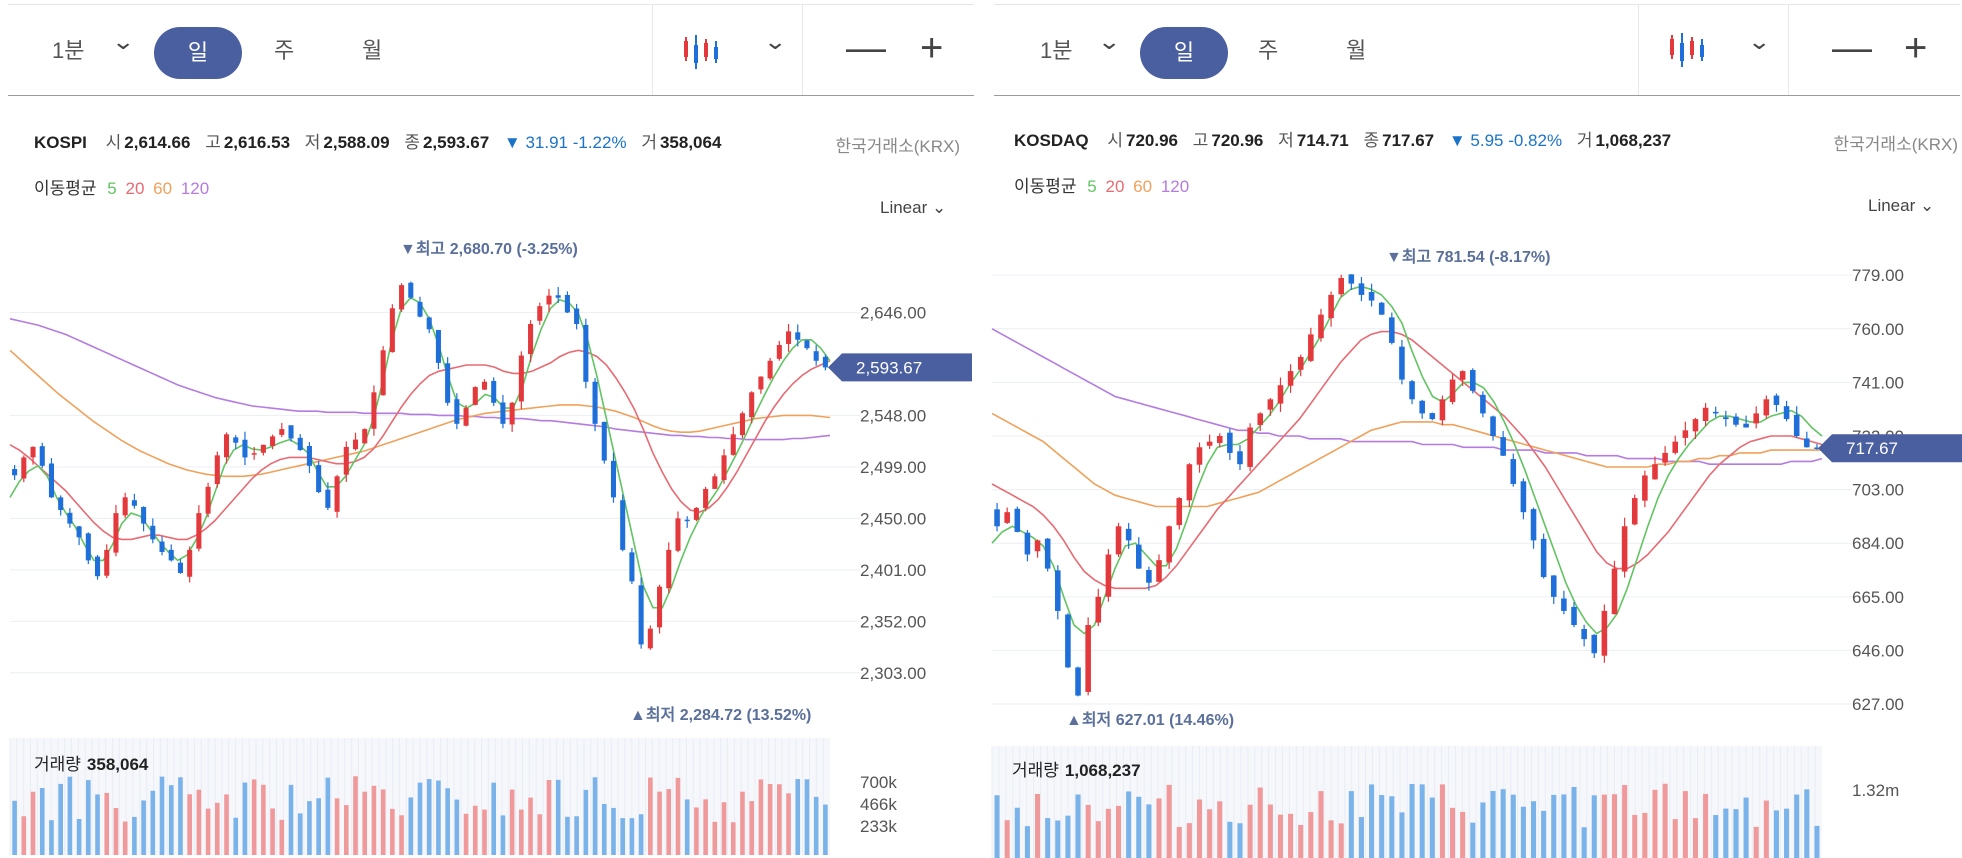 Image resolution: width=1962 pixels, height=858 pixels. I want to click on volume-value: 1,068,237, so click(1633, 140).